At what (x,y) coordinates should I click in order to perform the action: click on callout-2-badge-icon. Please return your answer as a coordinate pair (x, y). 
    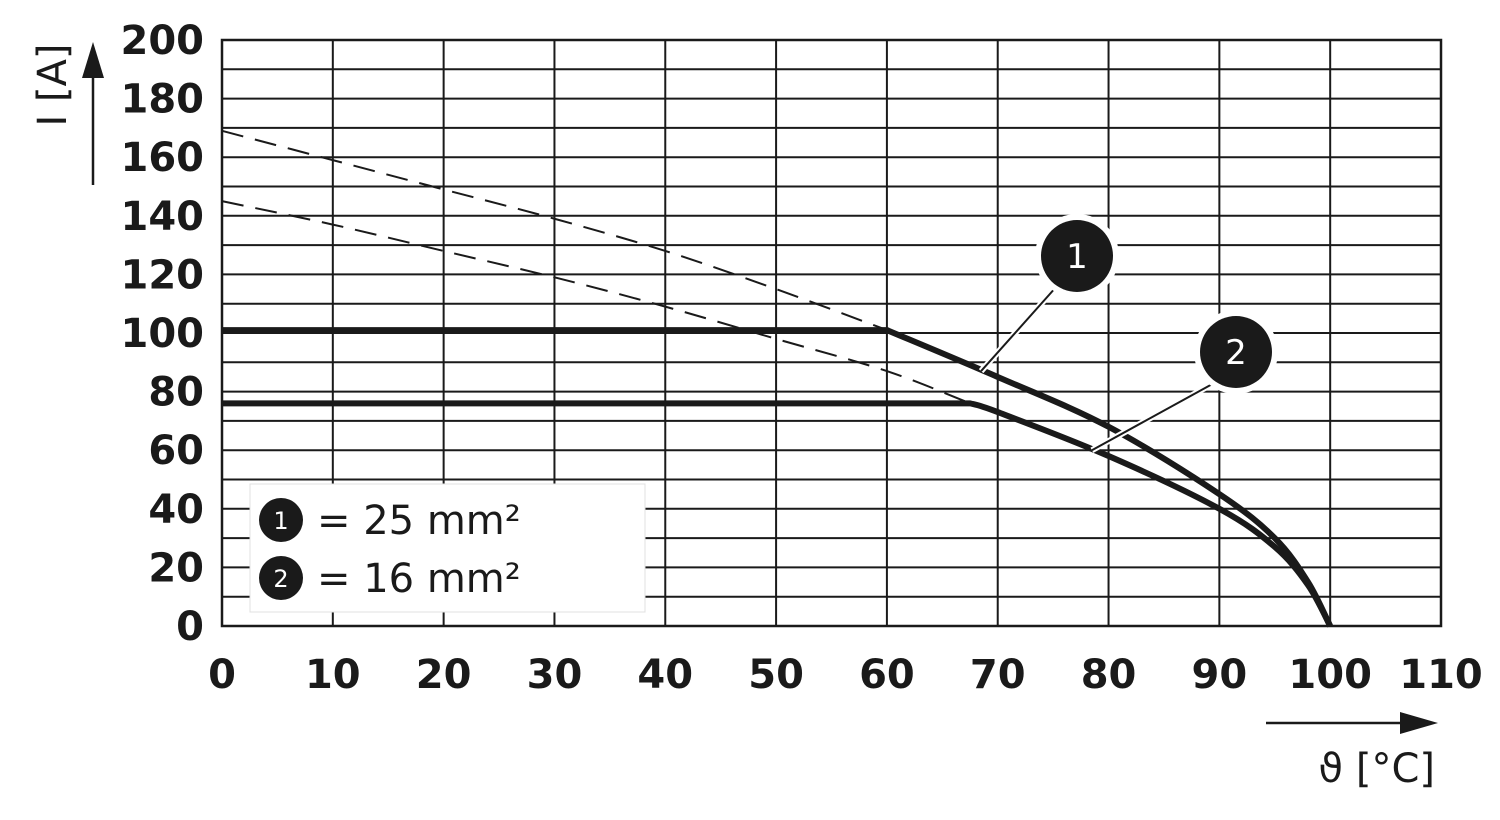
    Looking at the image, I should click on (1236, 352).